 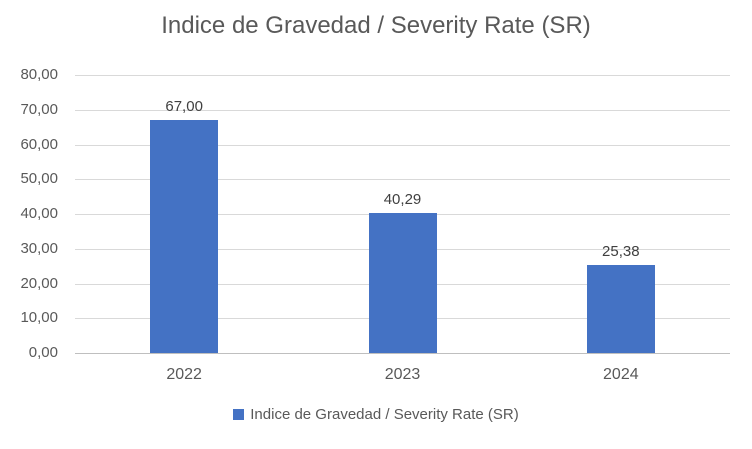 I want to click on x-axis-label-2024: 2024, so click(x=621, y=374).